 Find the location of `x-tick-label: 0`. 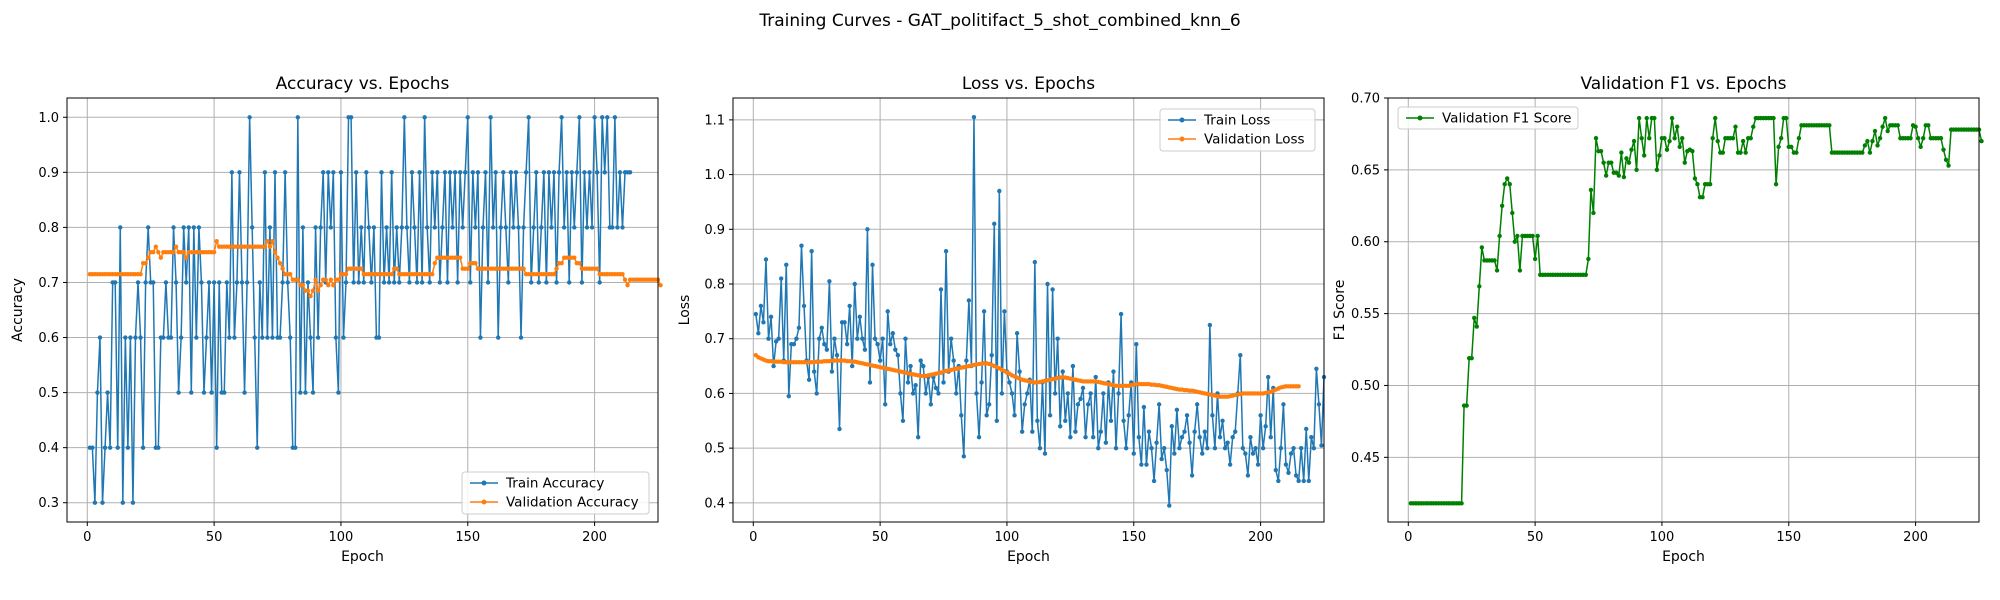

x-tick-label: 0 is located at coordinates (753, 537).